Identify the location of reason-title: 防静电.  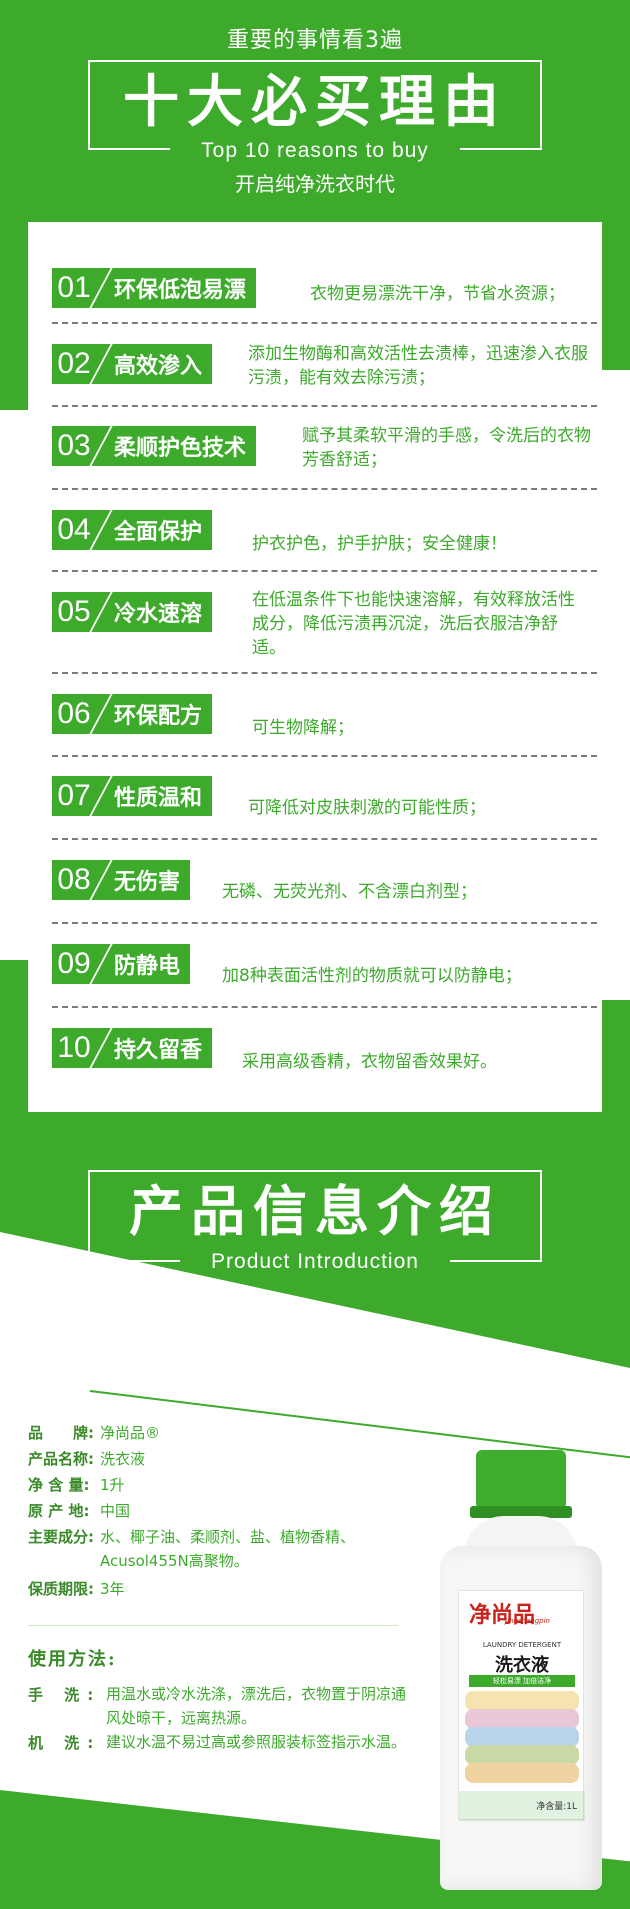
(147, 966).